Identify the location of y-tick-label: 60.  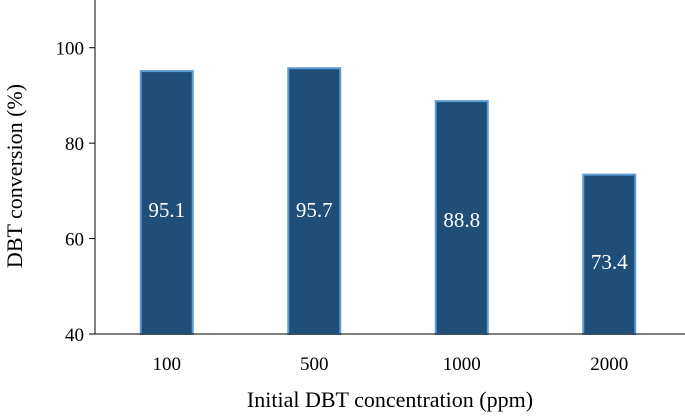
(74, 240).